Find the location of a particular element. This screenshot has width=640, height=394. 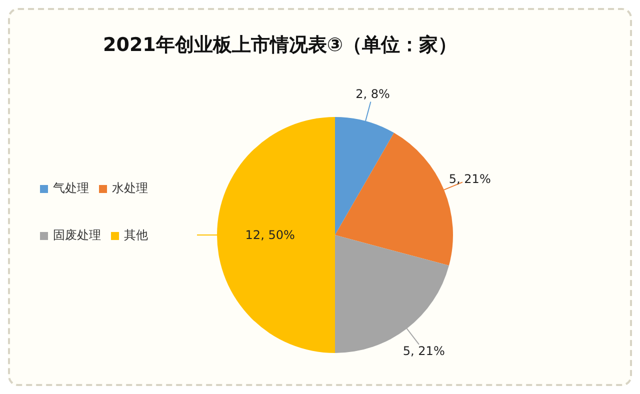

data-label: 12, 50% is located at coordinates (270, 235).